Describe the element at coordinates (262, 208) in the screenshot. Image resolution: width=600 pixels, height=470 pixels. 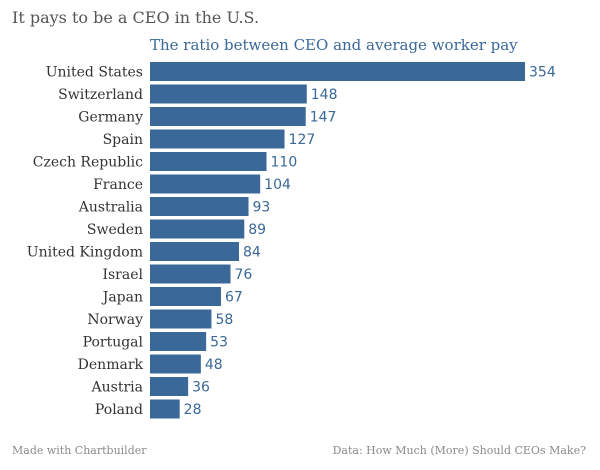
I see `value-label: 93` at that location.